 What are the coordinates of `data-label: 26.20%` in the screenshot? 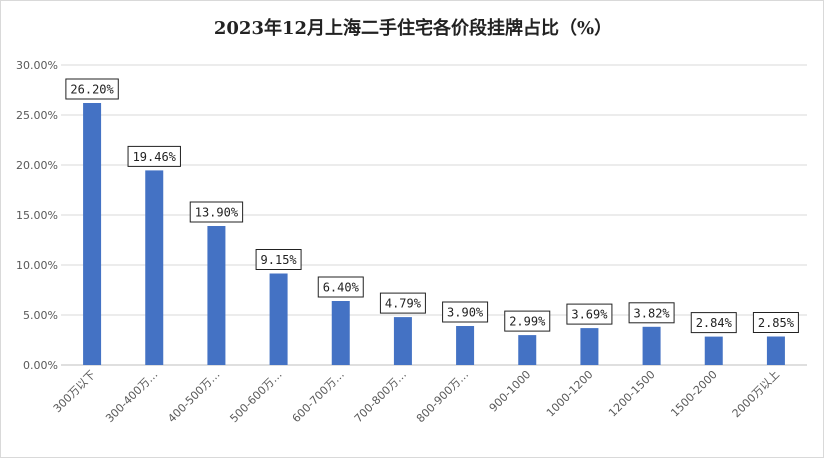 It's located at (92, 90).